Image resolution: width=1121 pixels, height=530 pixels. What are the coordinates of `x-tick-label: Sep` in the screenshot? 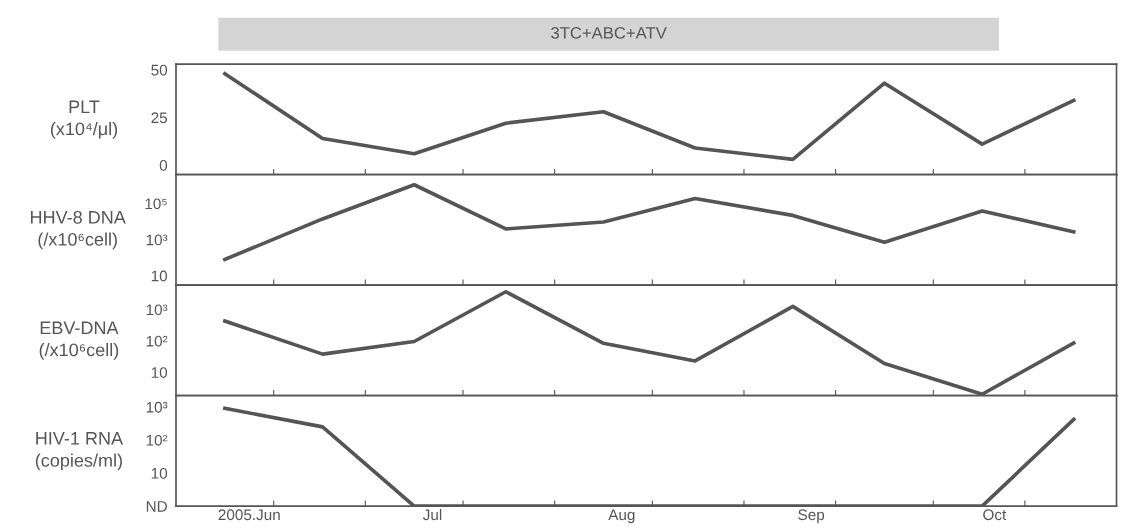 It's located at (811, 516).